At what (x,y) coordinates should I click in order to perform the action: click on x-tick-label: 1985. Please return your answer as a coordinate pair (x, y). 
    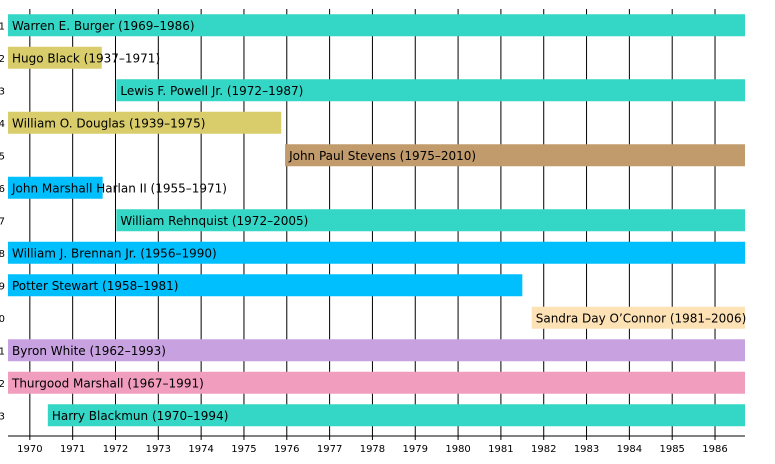
    Looking at the image, I should click on (671, 449).